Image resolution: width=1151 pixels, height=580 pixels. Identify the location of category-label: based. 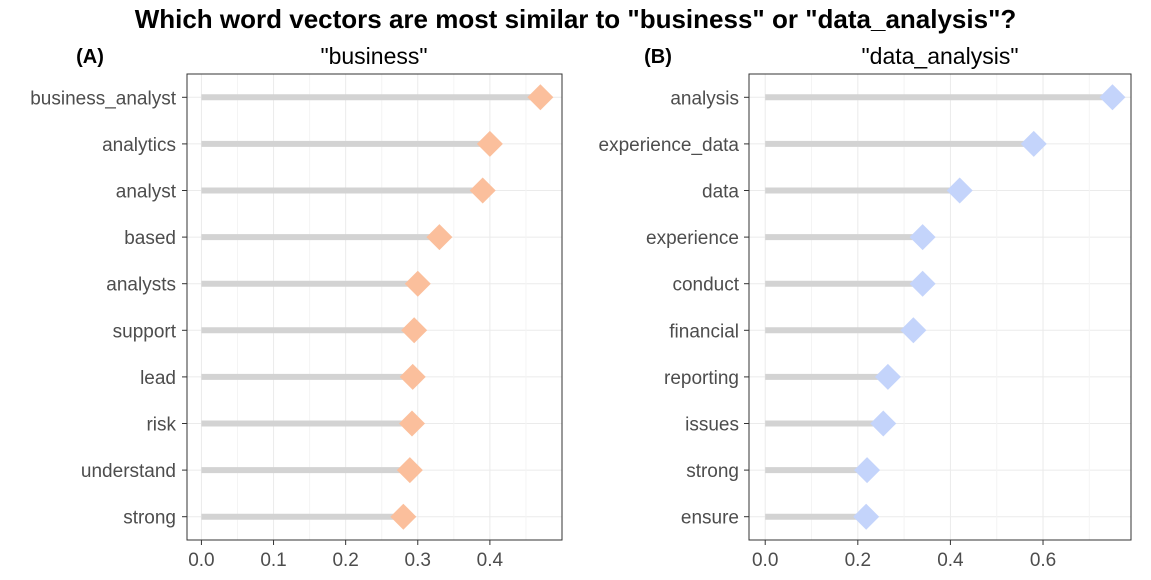
(150, 238).